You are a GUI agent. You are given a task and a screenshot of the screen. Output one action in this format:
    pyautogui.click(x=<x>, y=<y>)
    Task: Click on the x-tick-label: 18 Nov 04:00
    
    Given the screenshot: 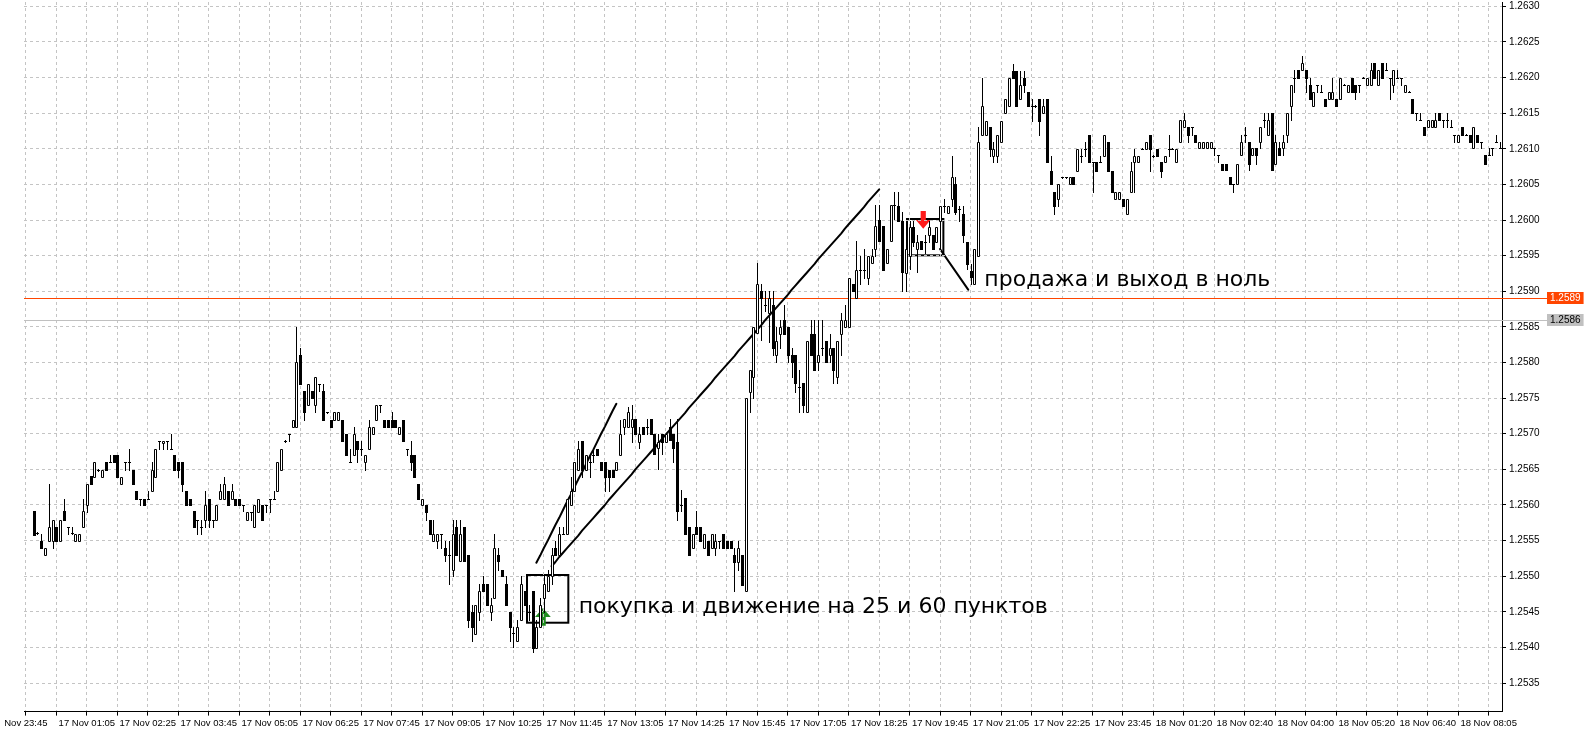 What is the action you would take?
    pyautogui.click(x=1306, y=722)
    